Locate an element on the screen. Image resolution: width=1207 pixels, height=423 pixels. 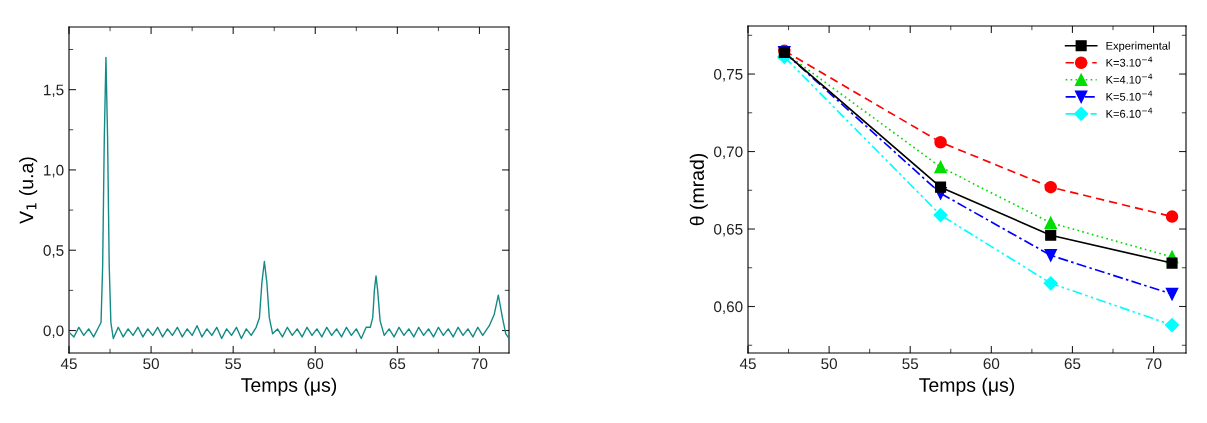
y-axis-title: θ (mrad) is located at coordinates (698, 189).